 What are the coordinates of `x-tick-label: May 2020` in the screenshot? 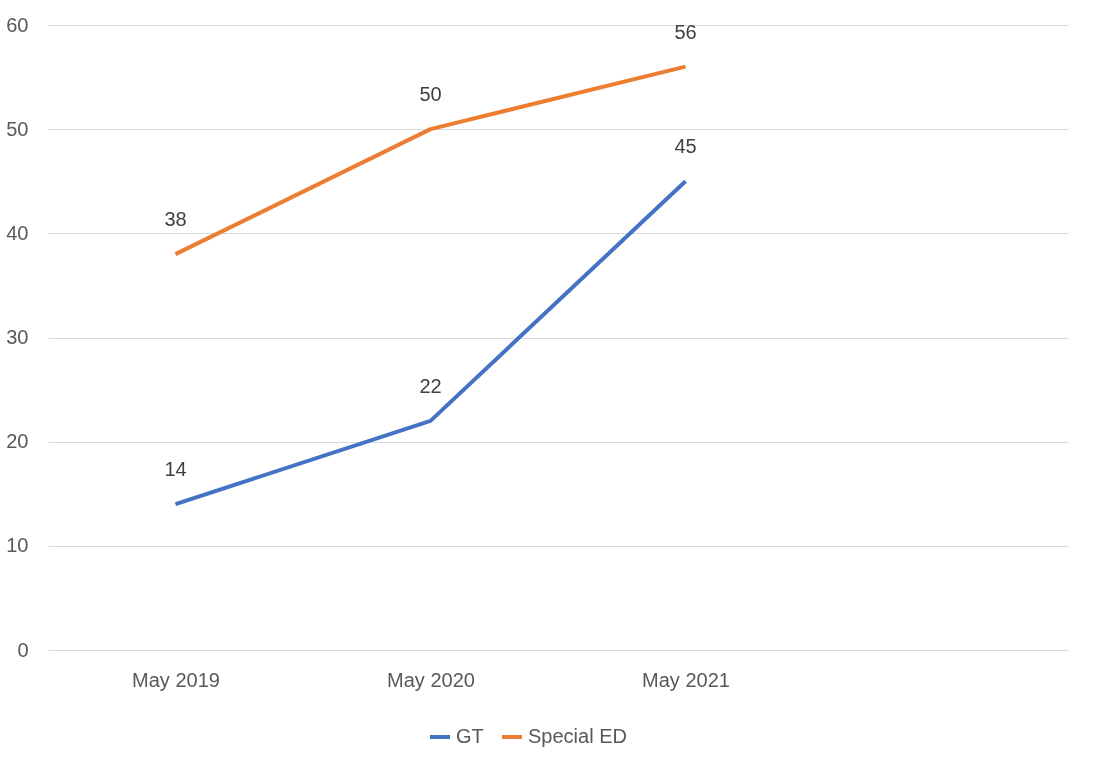 It's located at (431, 679).